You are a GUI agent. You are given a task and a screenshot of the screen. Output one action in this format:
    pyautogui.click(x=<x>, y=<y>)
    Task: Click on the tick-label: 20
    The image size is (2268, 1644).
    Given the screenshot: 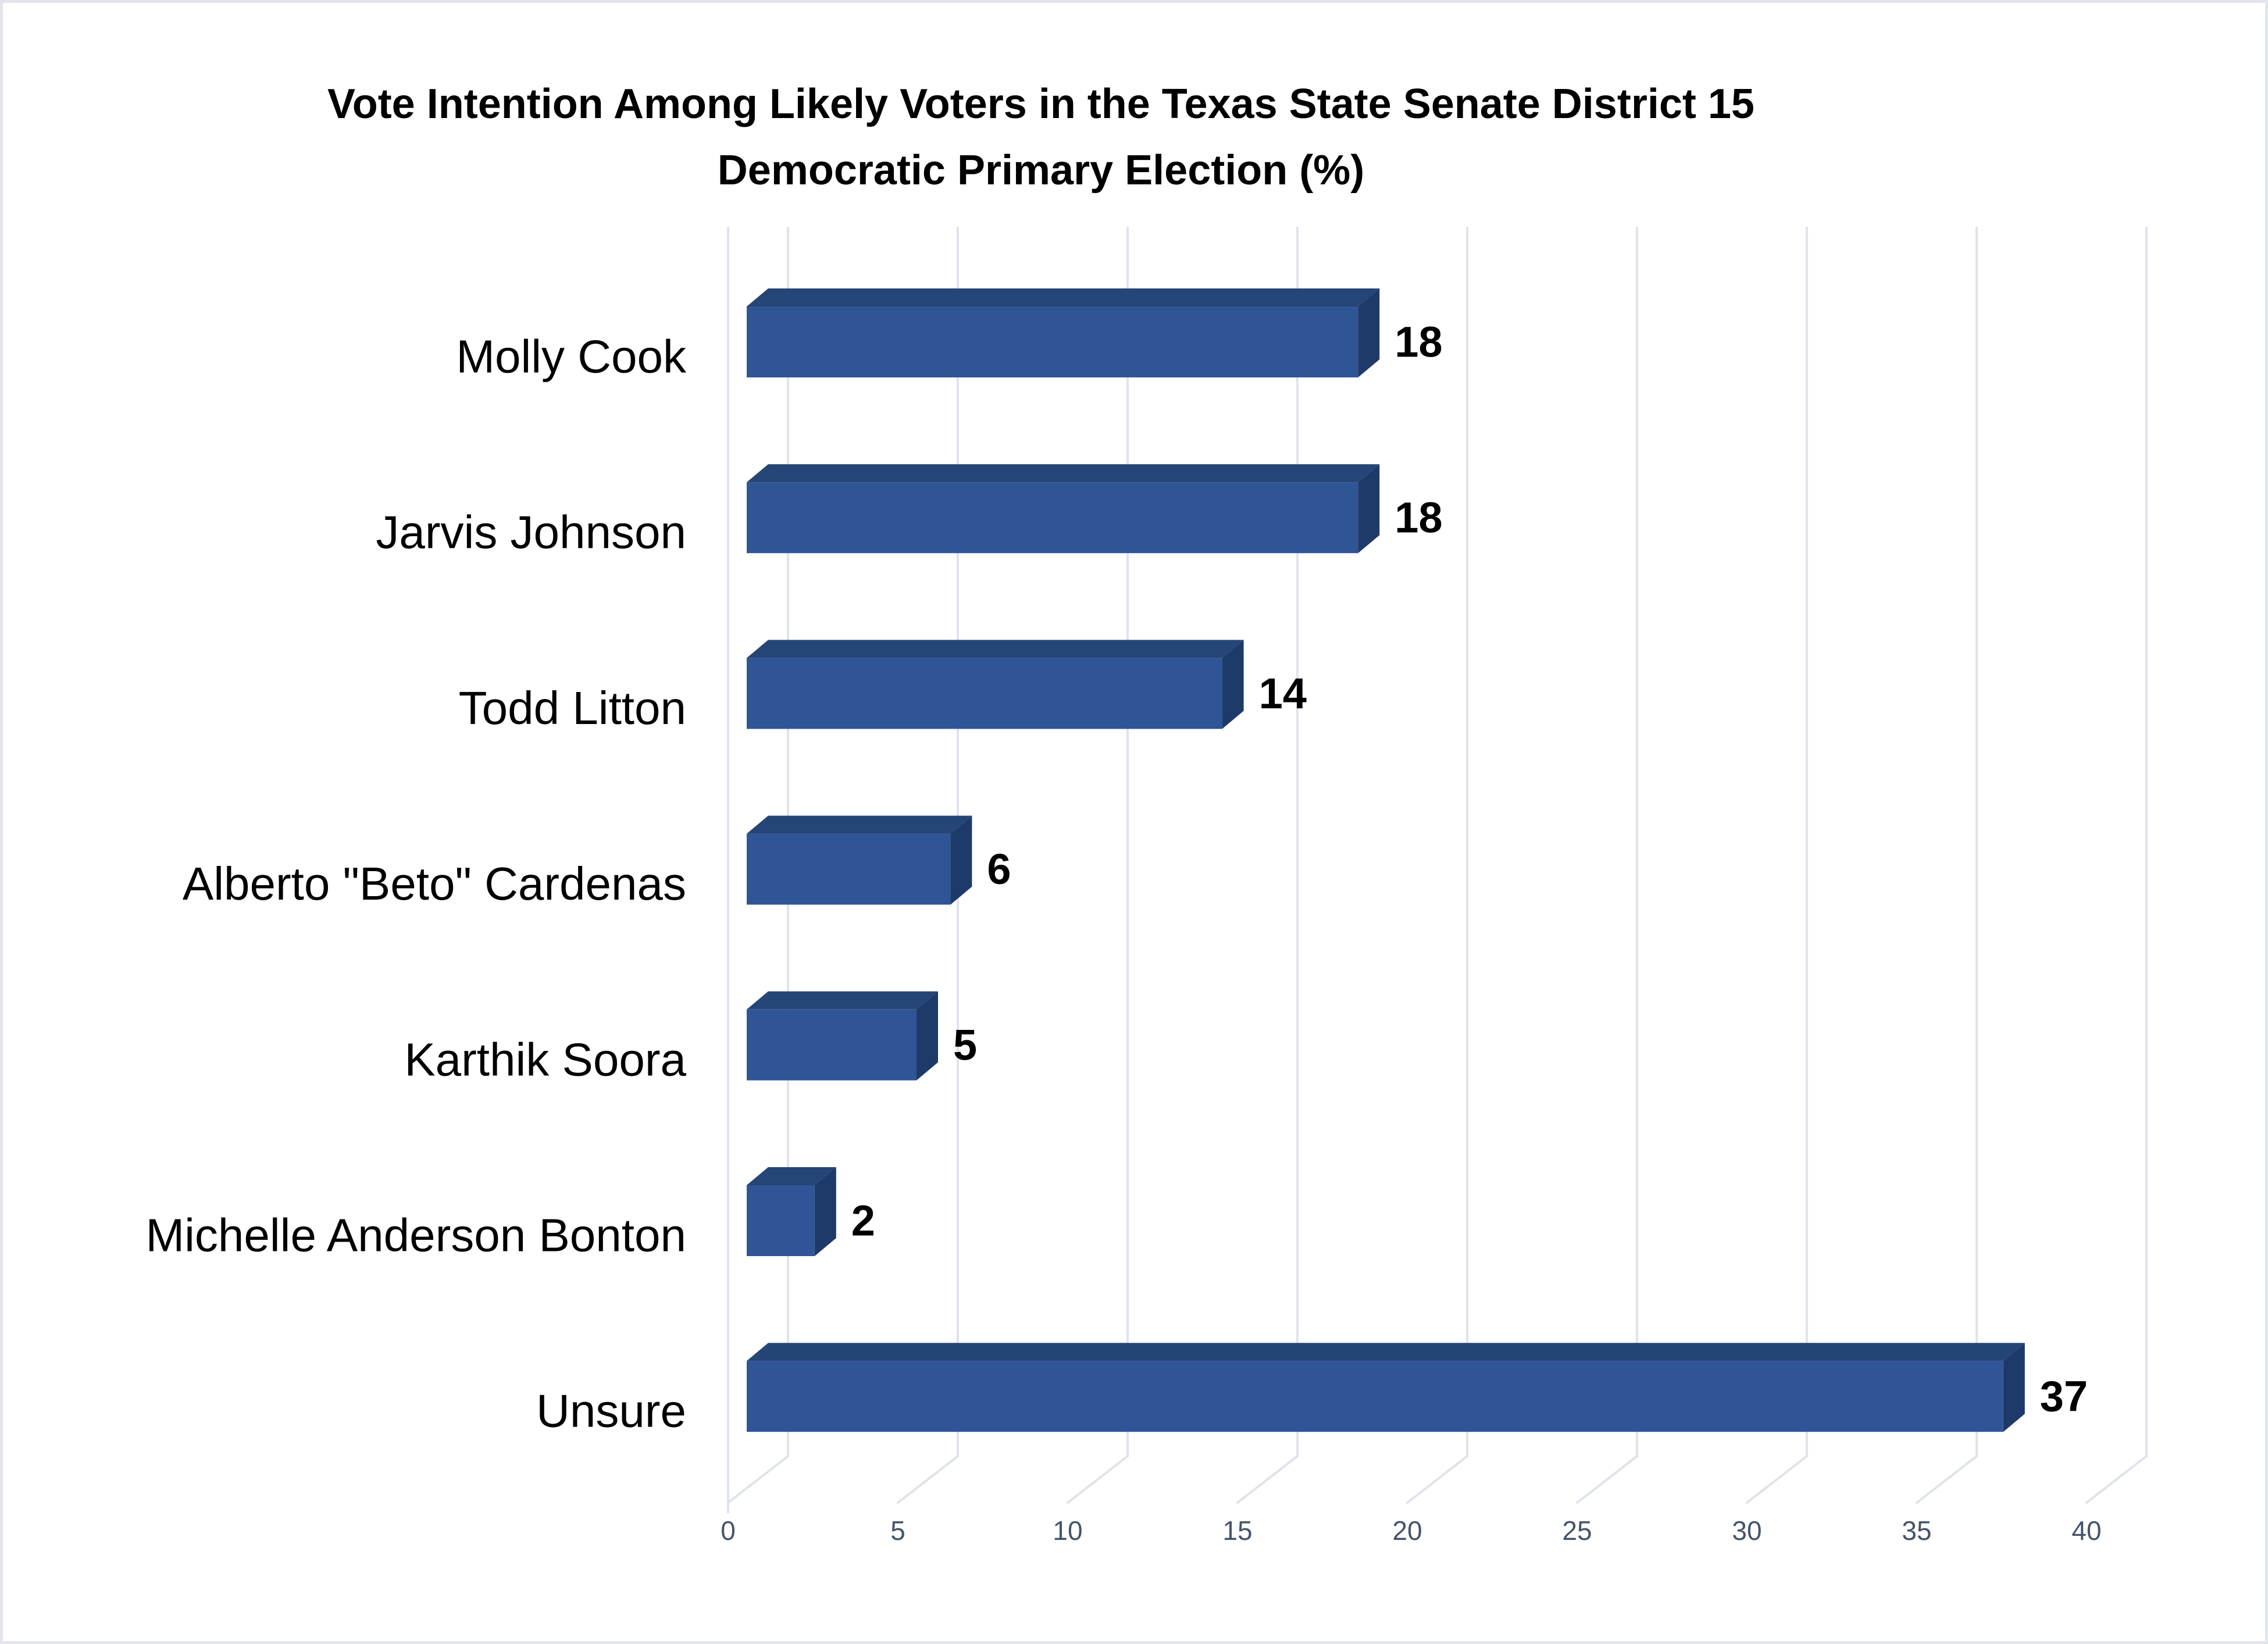 What is the action you would take?
    pyautogui.click(x=1407, y=1530)
    